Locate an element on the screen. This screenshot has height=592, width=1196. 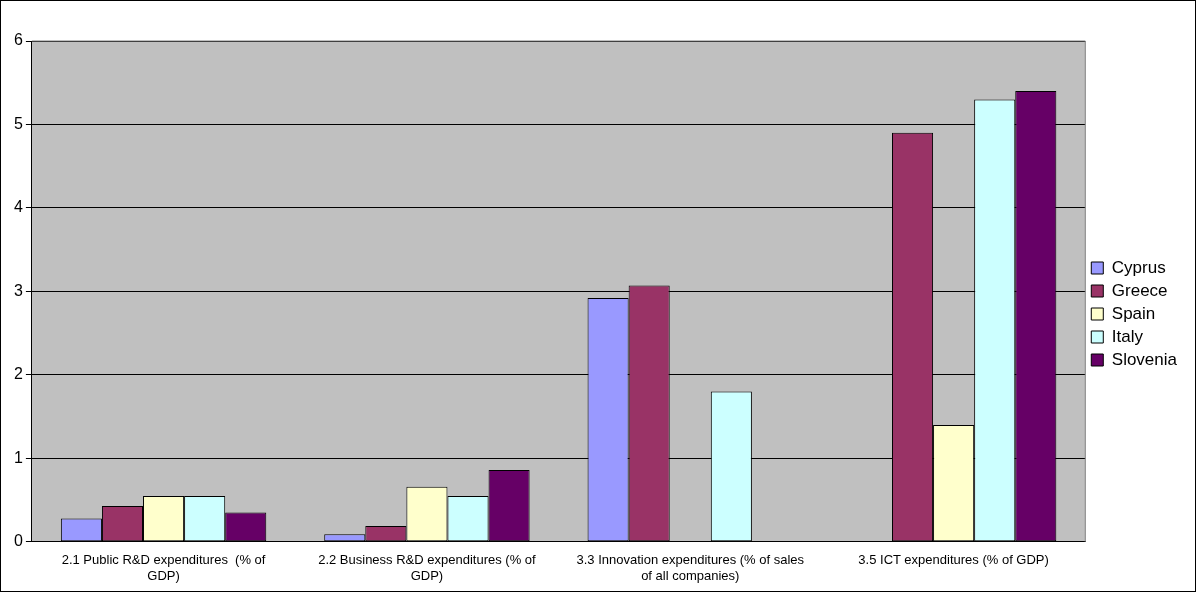
legend-label: Cyprus is located at coordinates (1138, 267).